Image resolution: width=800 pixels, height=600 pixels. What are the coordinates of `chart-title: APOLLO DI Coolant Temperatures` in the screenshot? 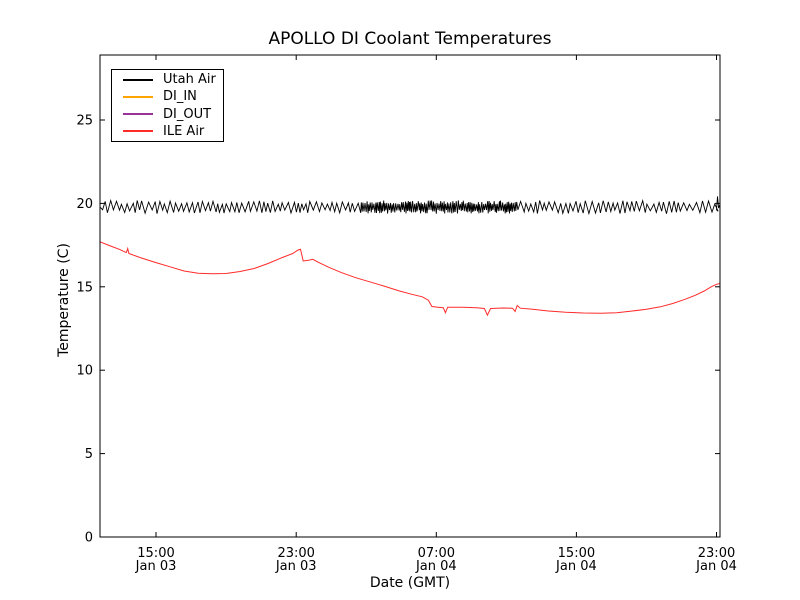 It's located at (410, 39).